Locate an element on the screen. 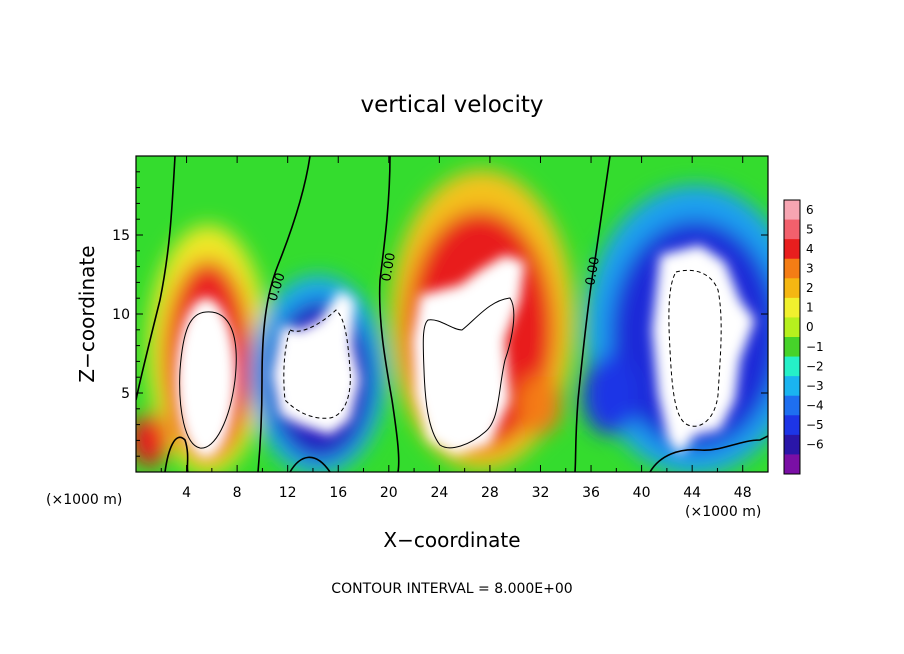 This screenshot has height=654, width=904. colorbar-tick-label: 5 is located at coordinates (810, 229).